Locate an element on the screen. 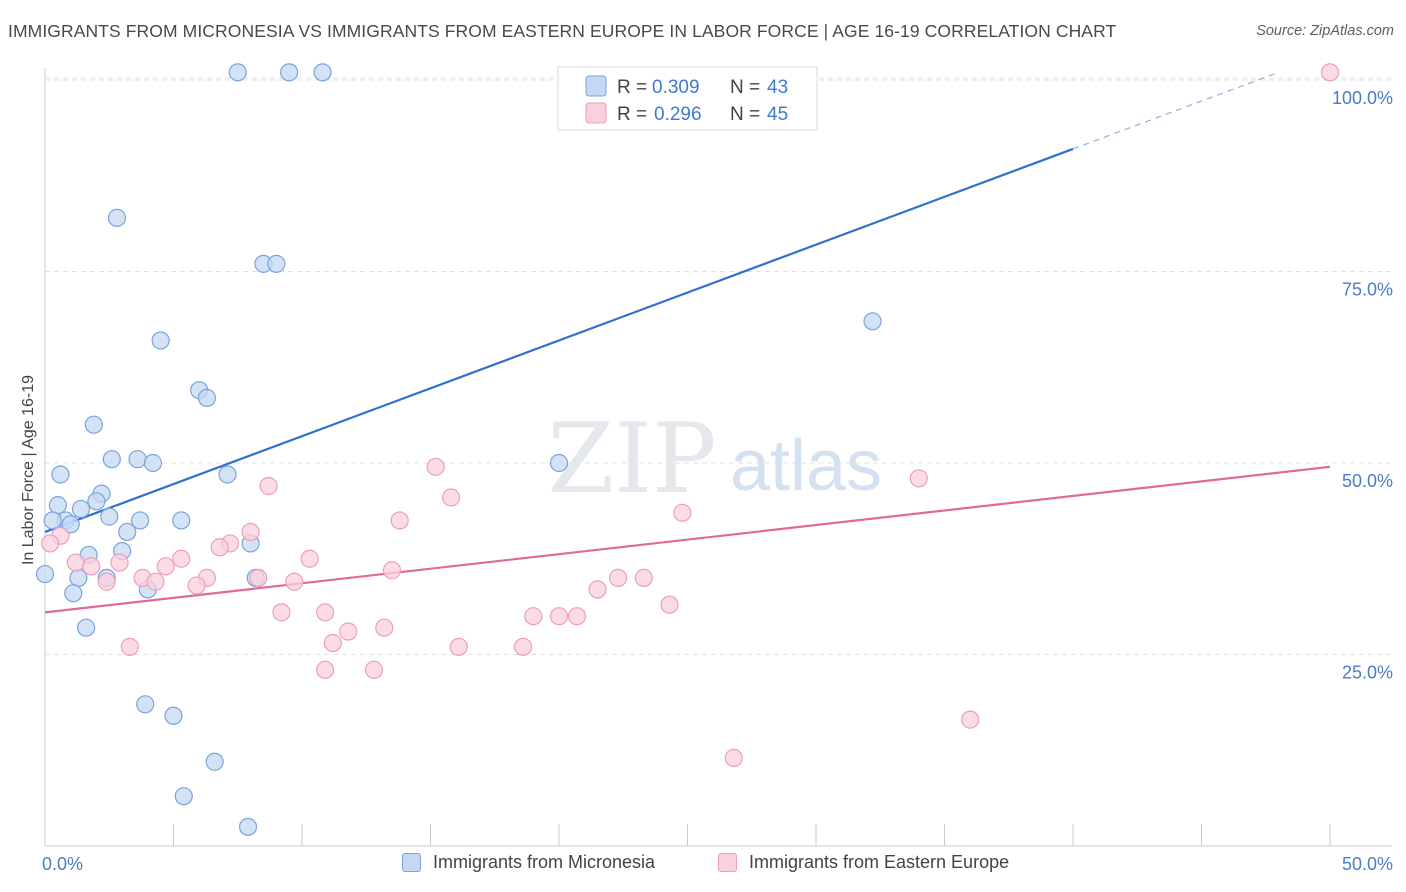 The image size is (1406, 892). legend-n-label-2: N = is located at coordinates (745, 114).